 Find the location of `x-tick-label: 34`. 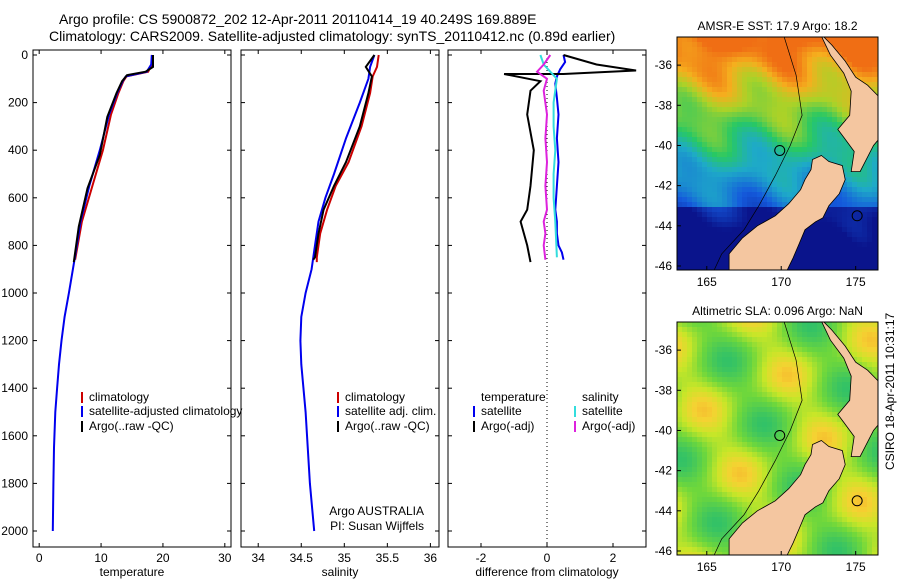

x-tick-label: 34 is located at coordinates (259, 558).